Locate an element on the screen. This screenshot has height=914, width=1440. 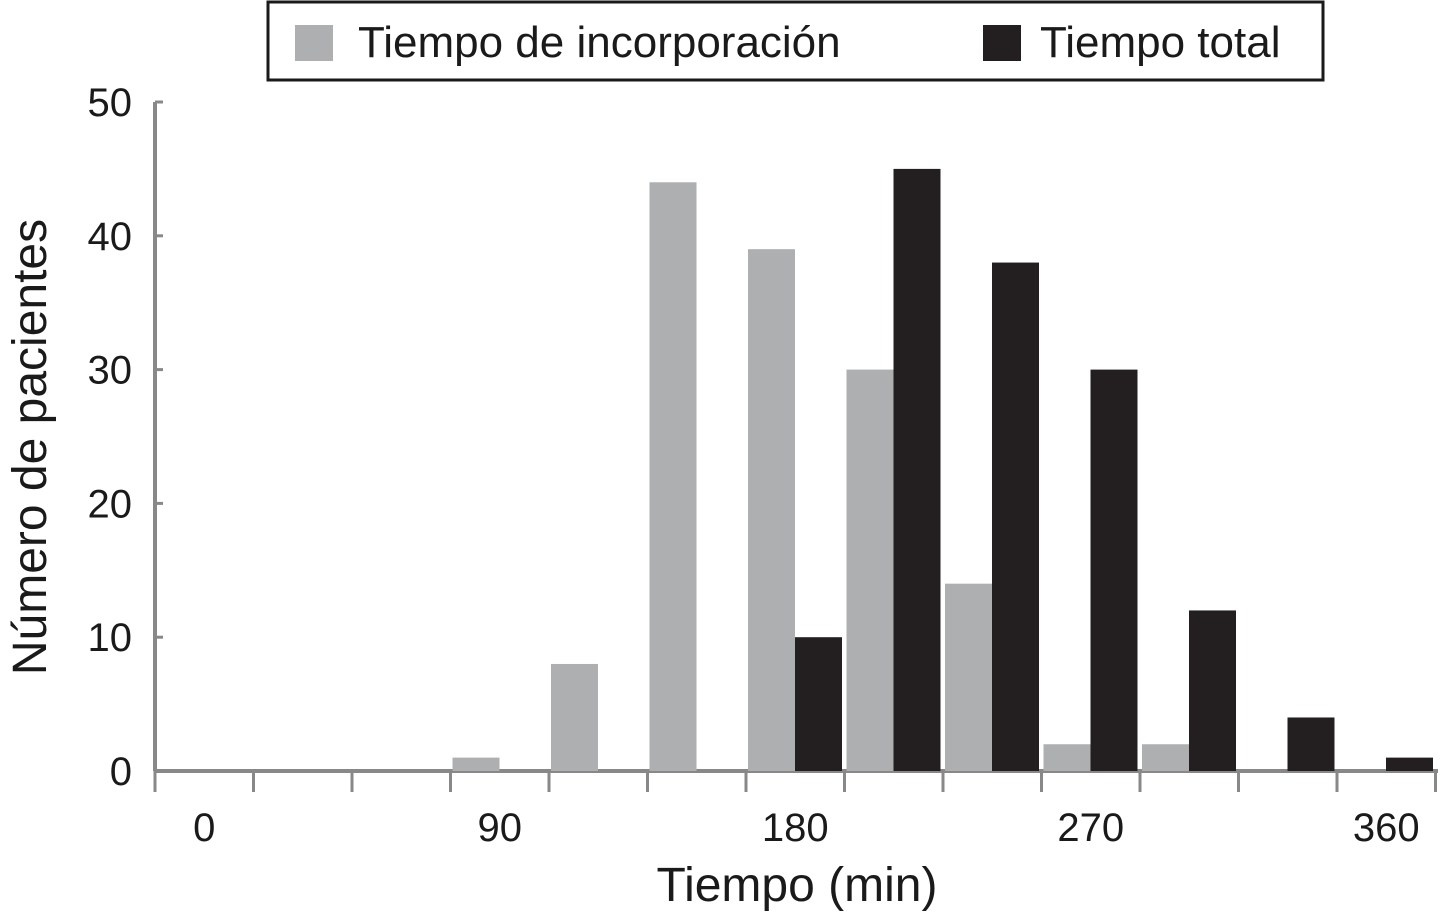
x-tick-label: 270 is located at coordinates (1090, 828).